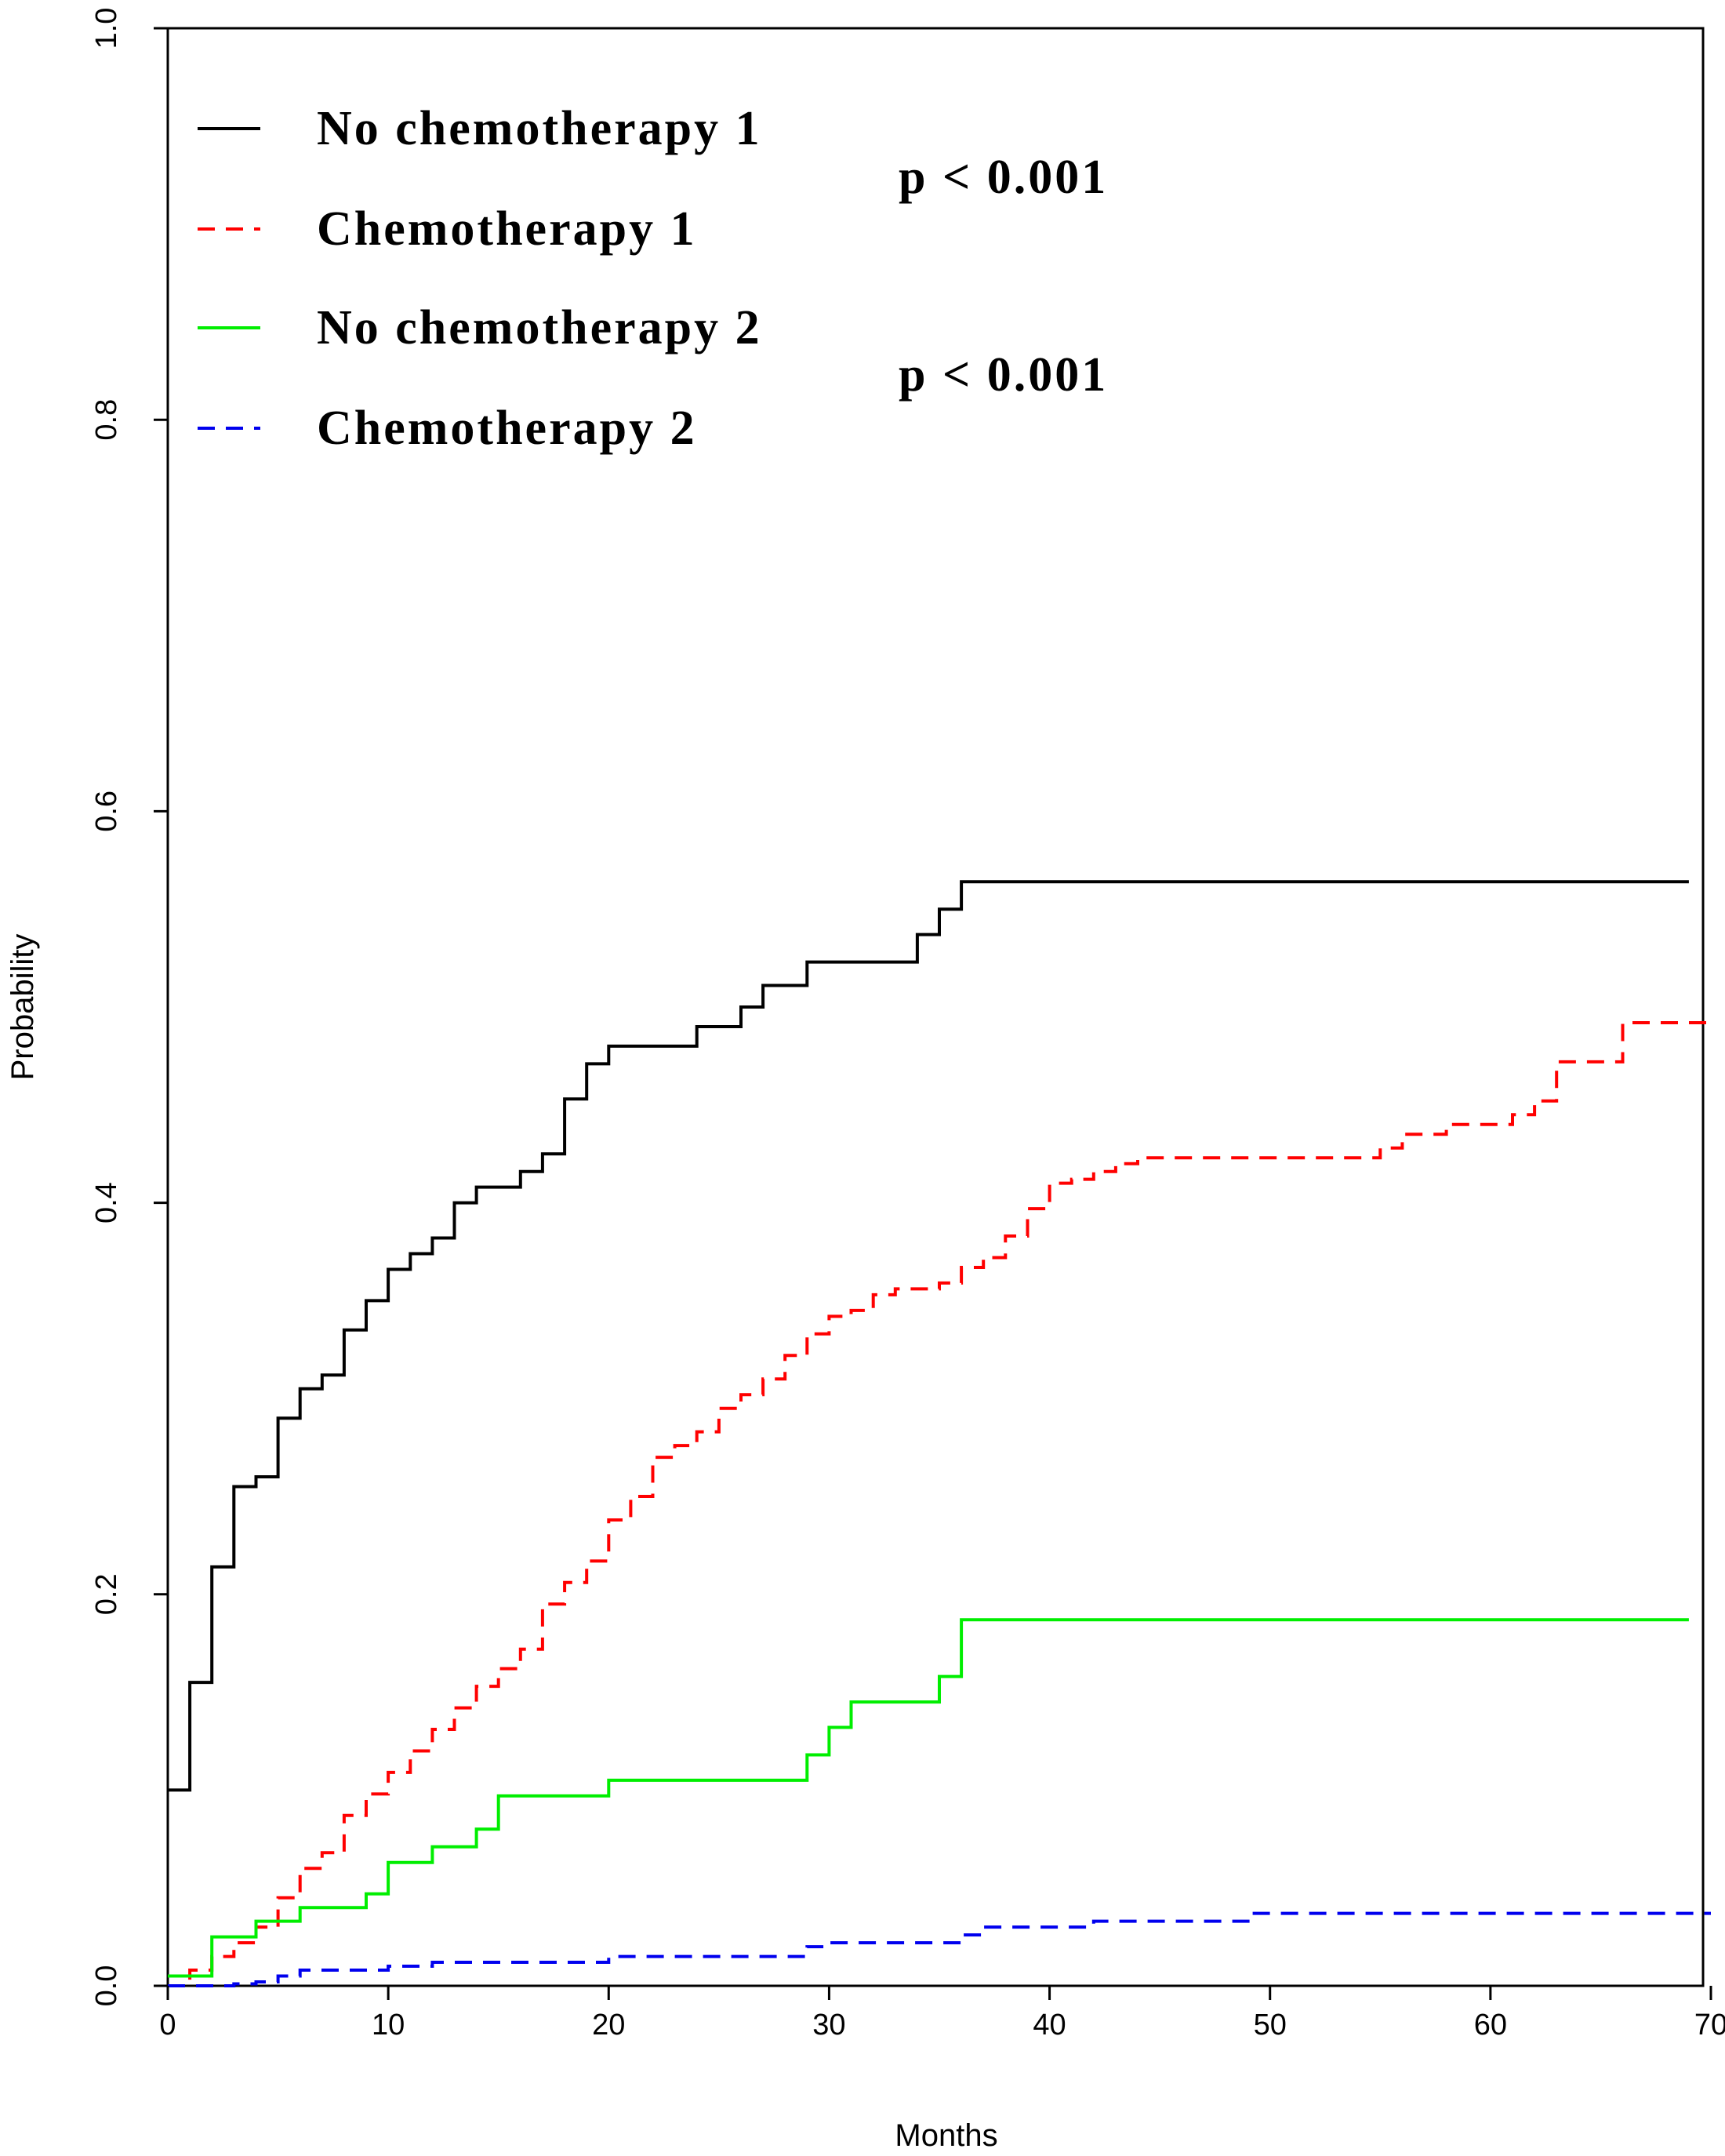 The height and width of the screenshot is (2156, 1725). What do you see at coordinates (1490, 2025) in the screenshot?
I see `x-tick-label-60: 60` at bounding box center [1490, 2025].